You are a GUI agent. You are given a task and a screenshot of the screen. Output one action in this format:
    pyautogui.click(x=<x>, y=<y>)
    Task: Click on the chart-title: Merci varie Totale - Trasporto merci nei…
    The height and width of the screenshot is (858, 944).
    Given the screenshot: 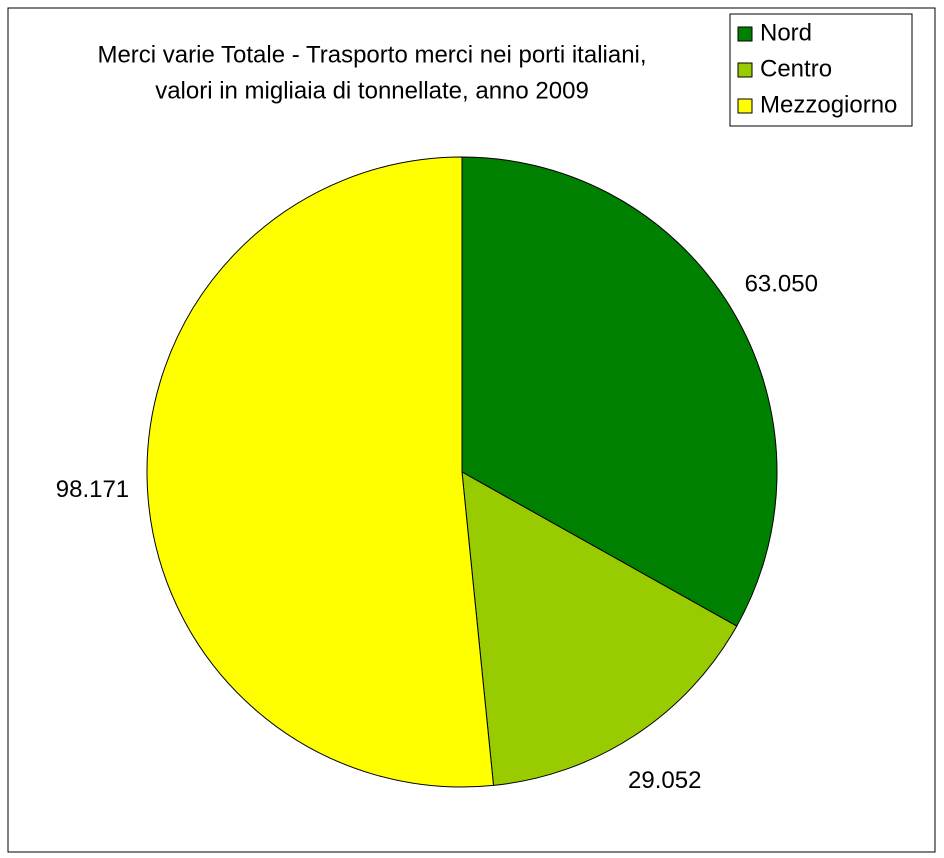 What is the action you would take?
    pyautogui.click(x=371, y=54)
    